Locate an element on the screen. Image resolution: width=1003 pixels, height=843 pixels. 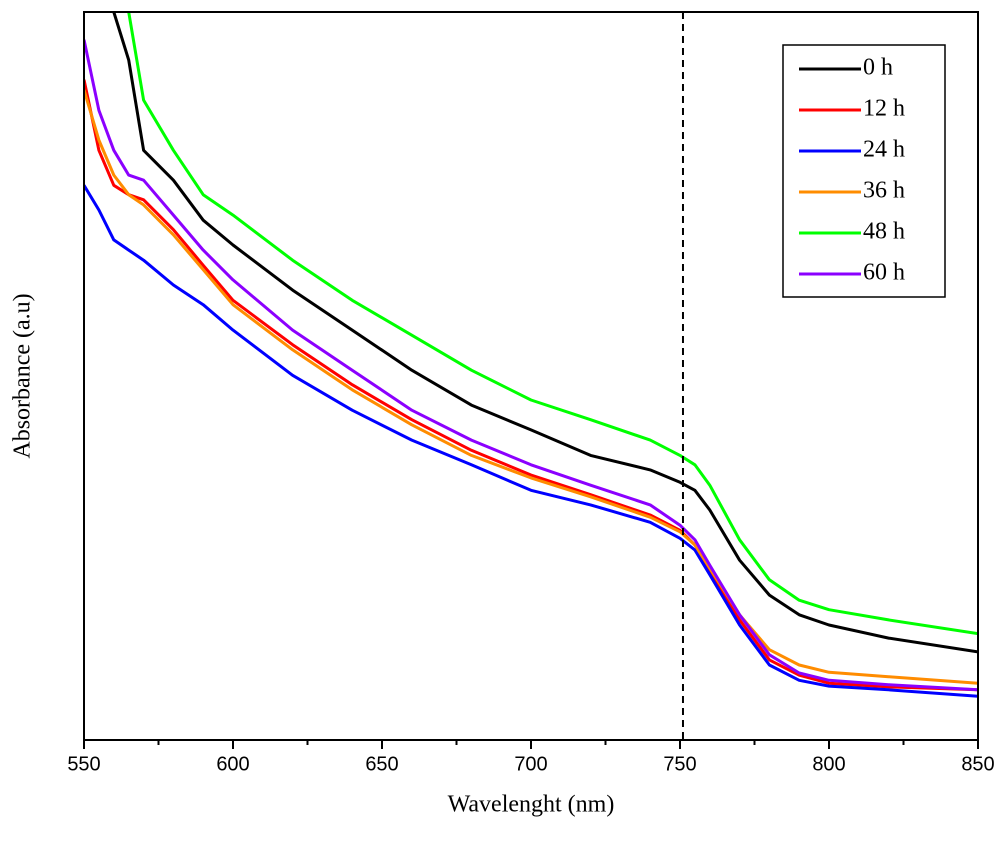
x-tick-label: 650 is located at coordinates (381, 764).